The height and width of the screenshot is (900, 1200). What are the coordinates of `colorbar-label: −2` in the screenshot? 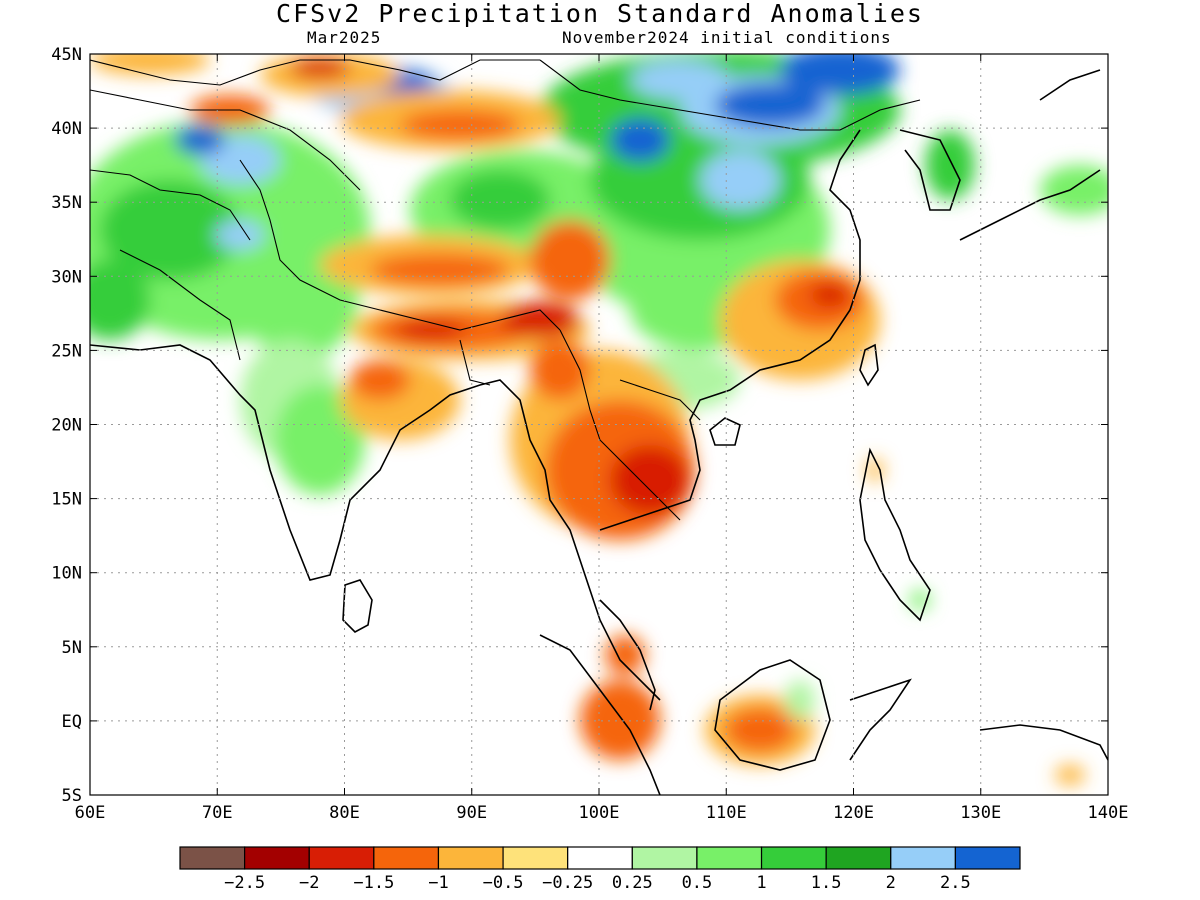 It's located at (309, 883).